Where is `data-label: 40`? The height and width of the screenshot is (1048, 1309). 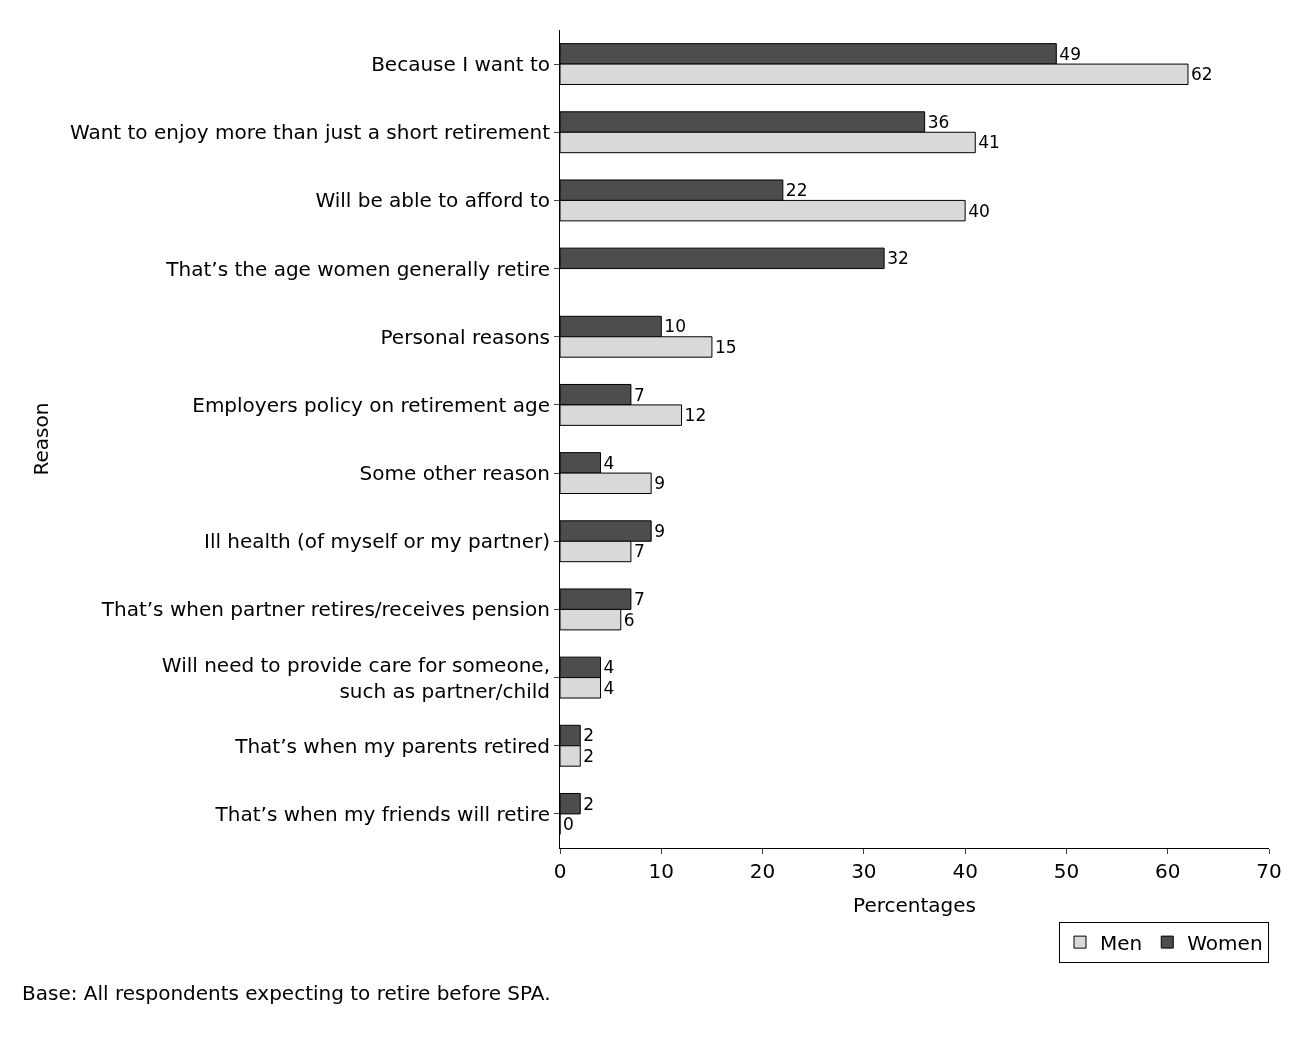 data-label: 40 is located at coordinates (979, 210).